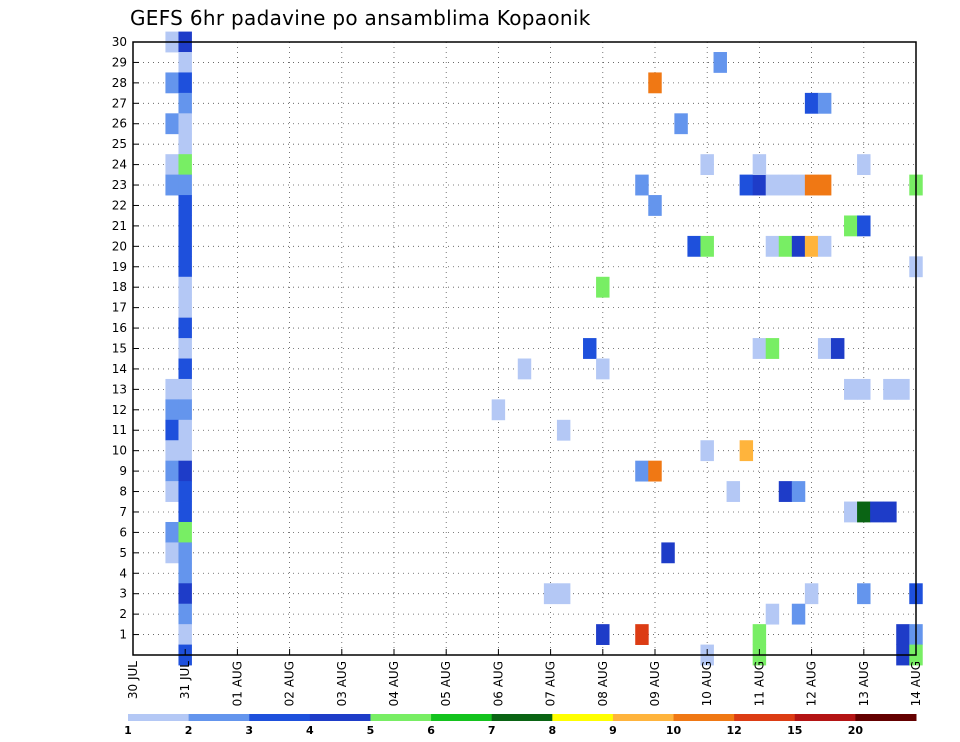 The image size is (960, 742). What do you see at coordinates (759, 683) in the screenshot?
I see `x-tick-label: 11 AUG` at bounding box center [759, 683].